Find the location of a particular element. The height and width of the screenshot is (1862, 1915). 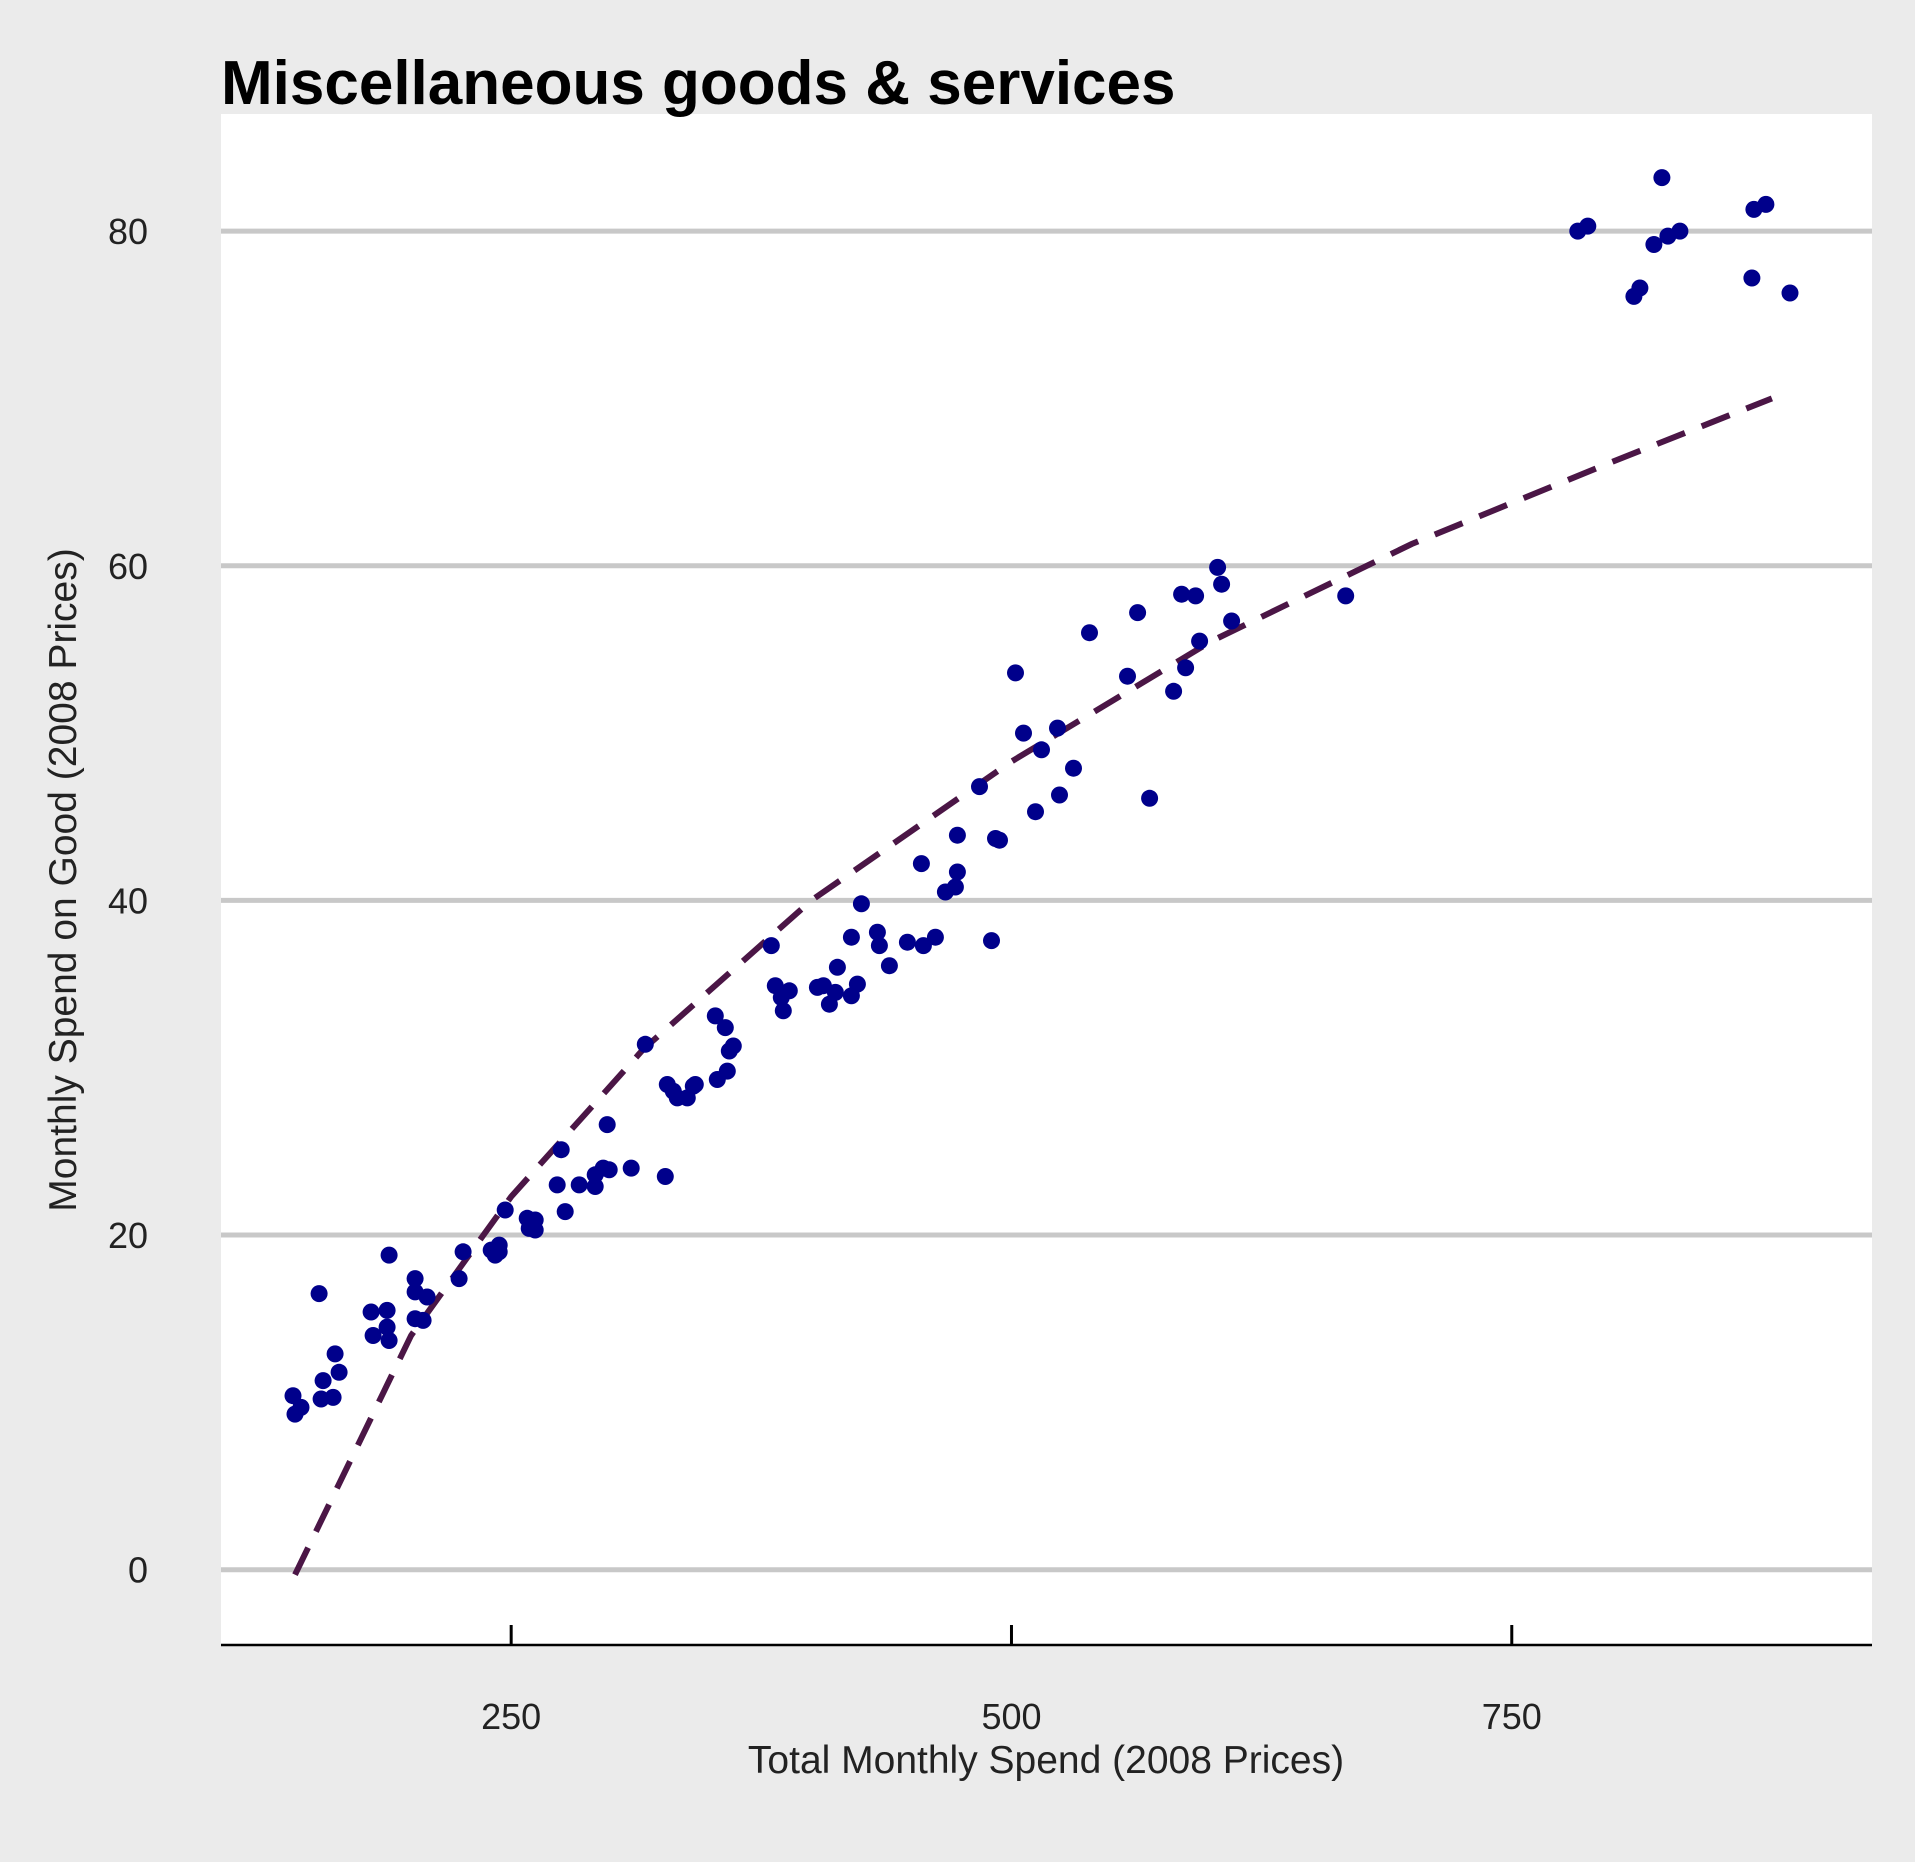

x-tick-label: 500 is located at coordinates (1011, 1716).